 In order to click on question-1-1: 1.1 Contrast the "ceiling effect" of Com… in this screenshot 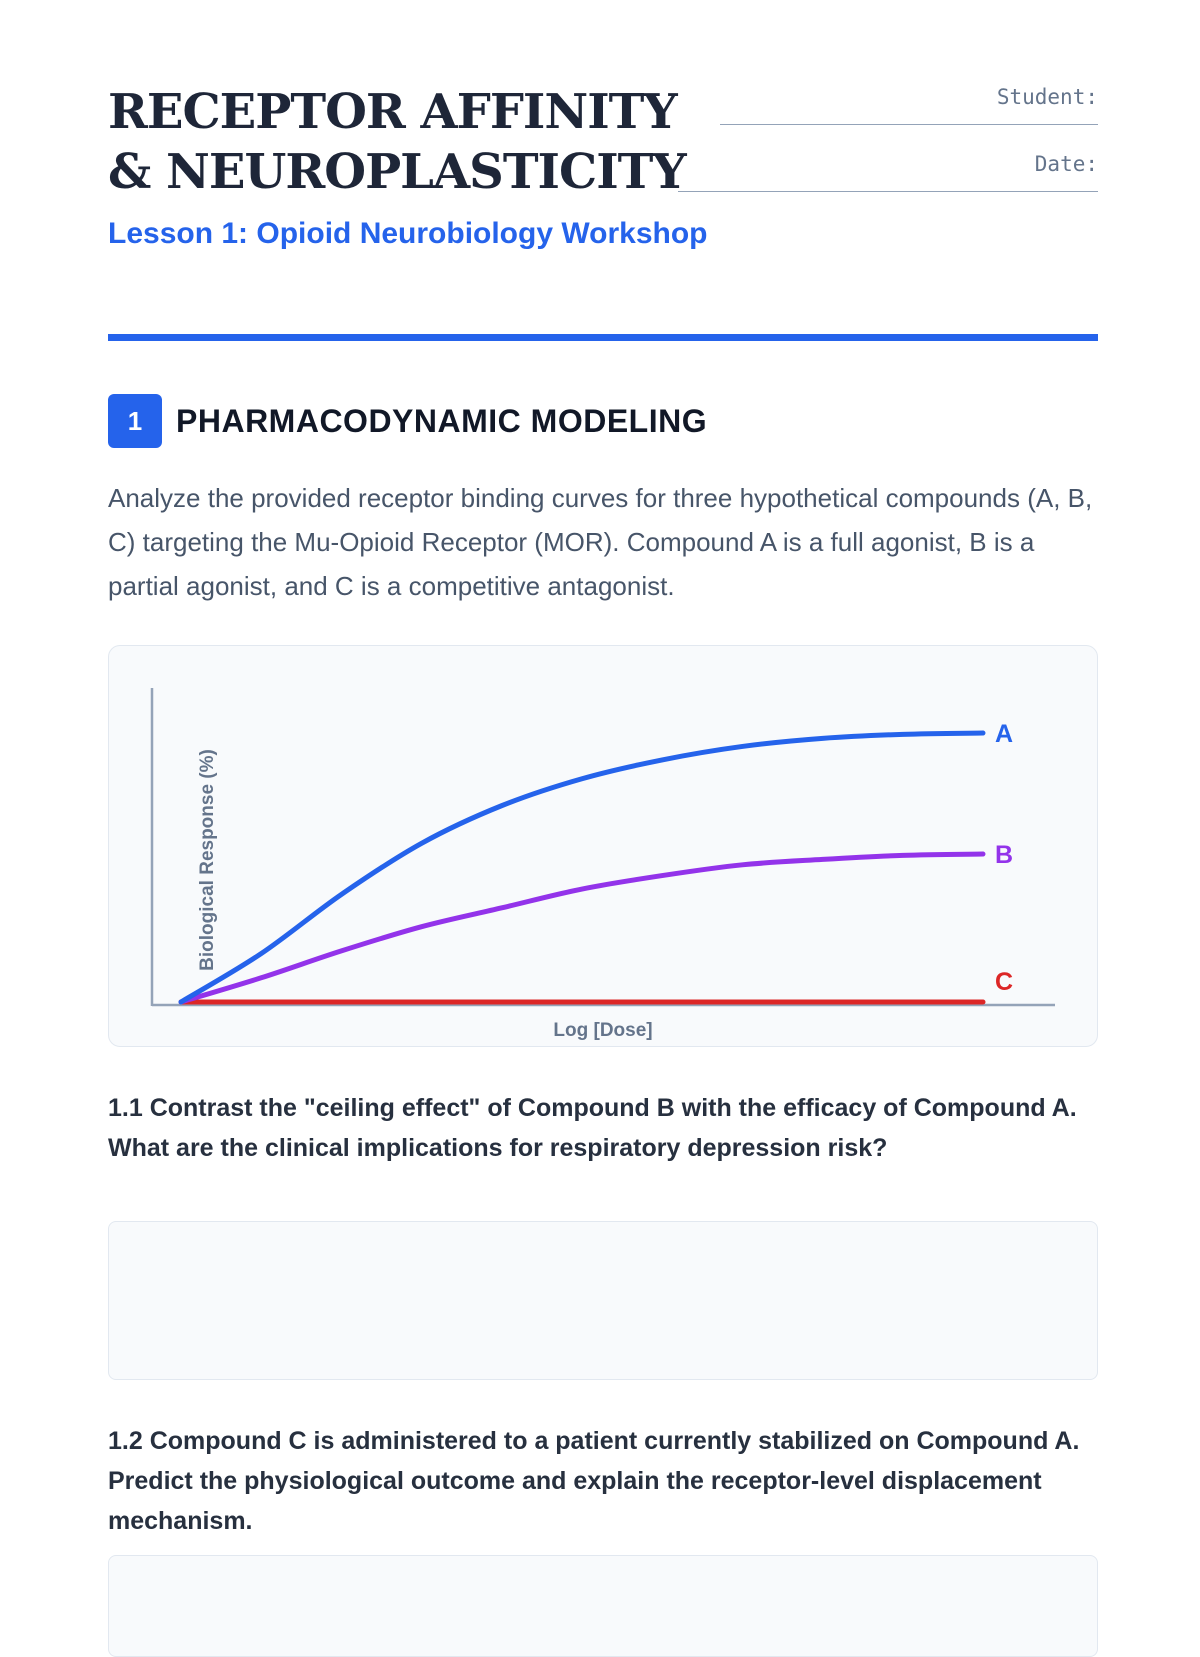, I will do `click(592, 1128)`.